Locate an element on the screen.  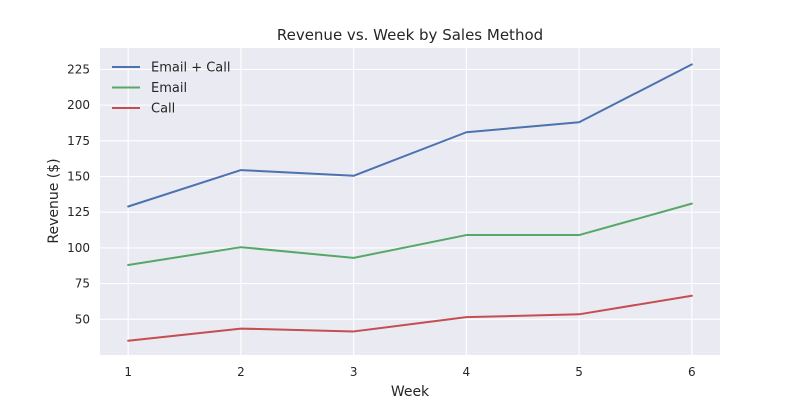
y-tick-labels: 50 75 100 125 150 175 200 225 is located at coordinates (78, 194).